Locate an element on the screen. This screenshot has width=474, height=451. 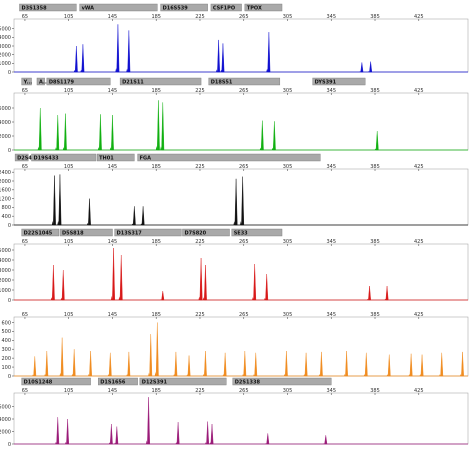
marker-label: D2S1338 is located at coordinates (248, 383).